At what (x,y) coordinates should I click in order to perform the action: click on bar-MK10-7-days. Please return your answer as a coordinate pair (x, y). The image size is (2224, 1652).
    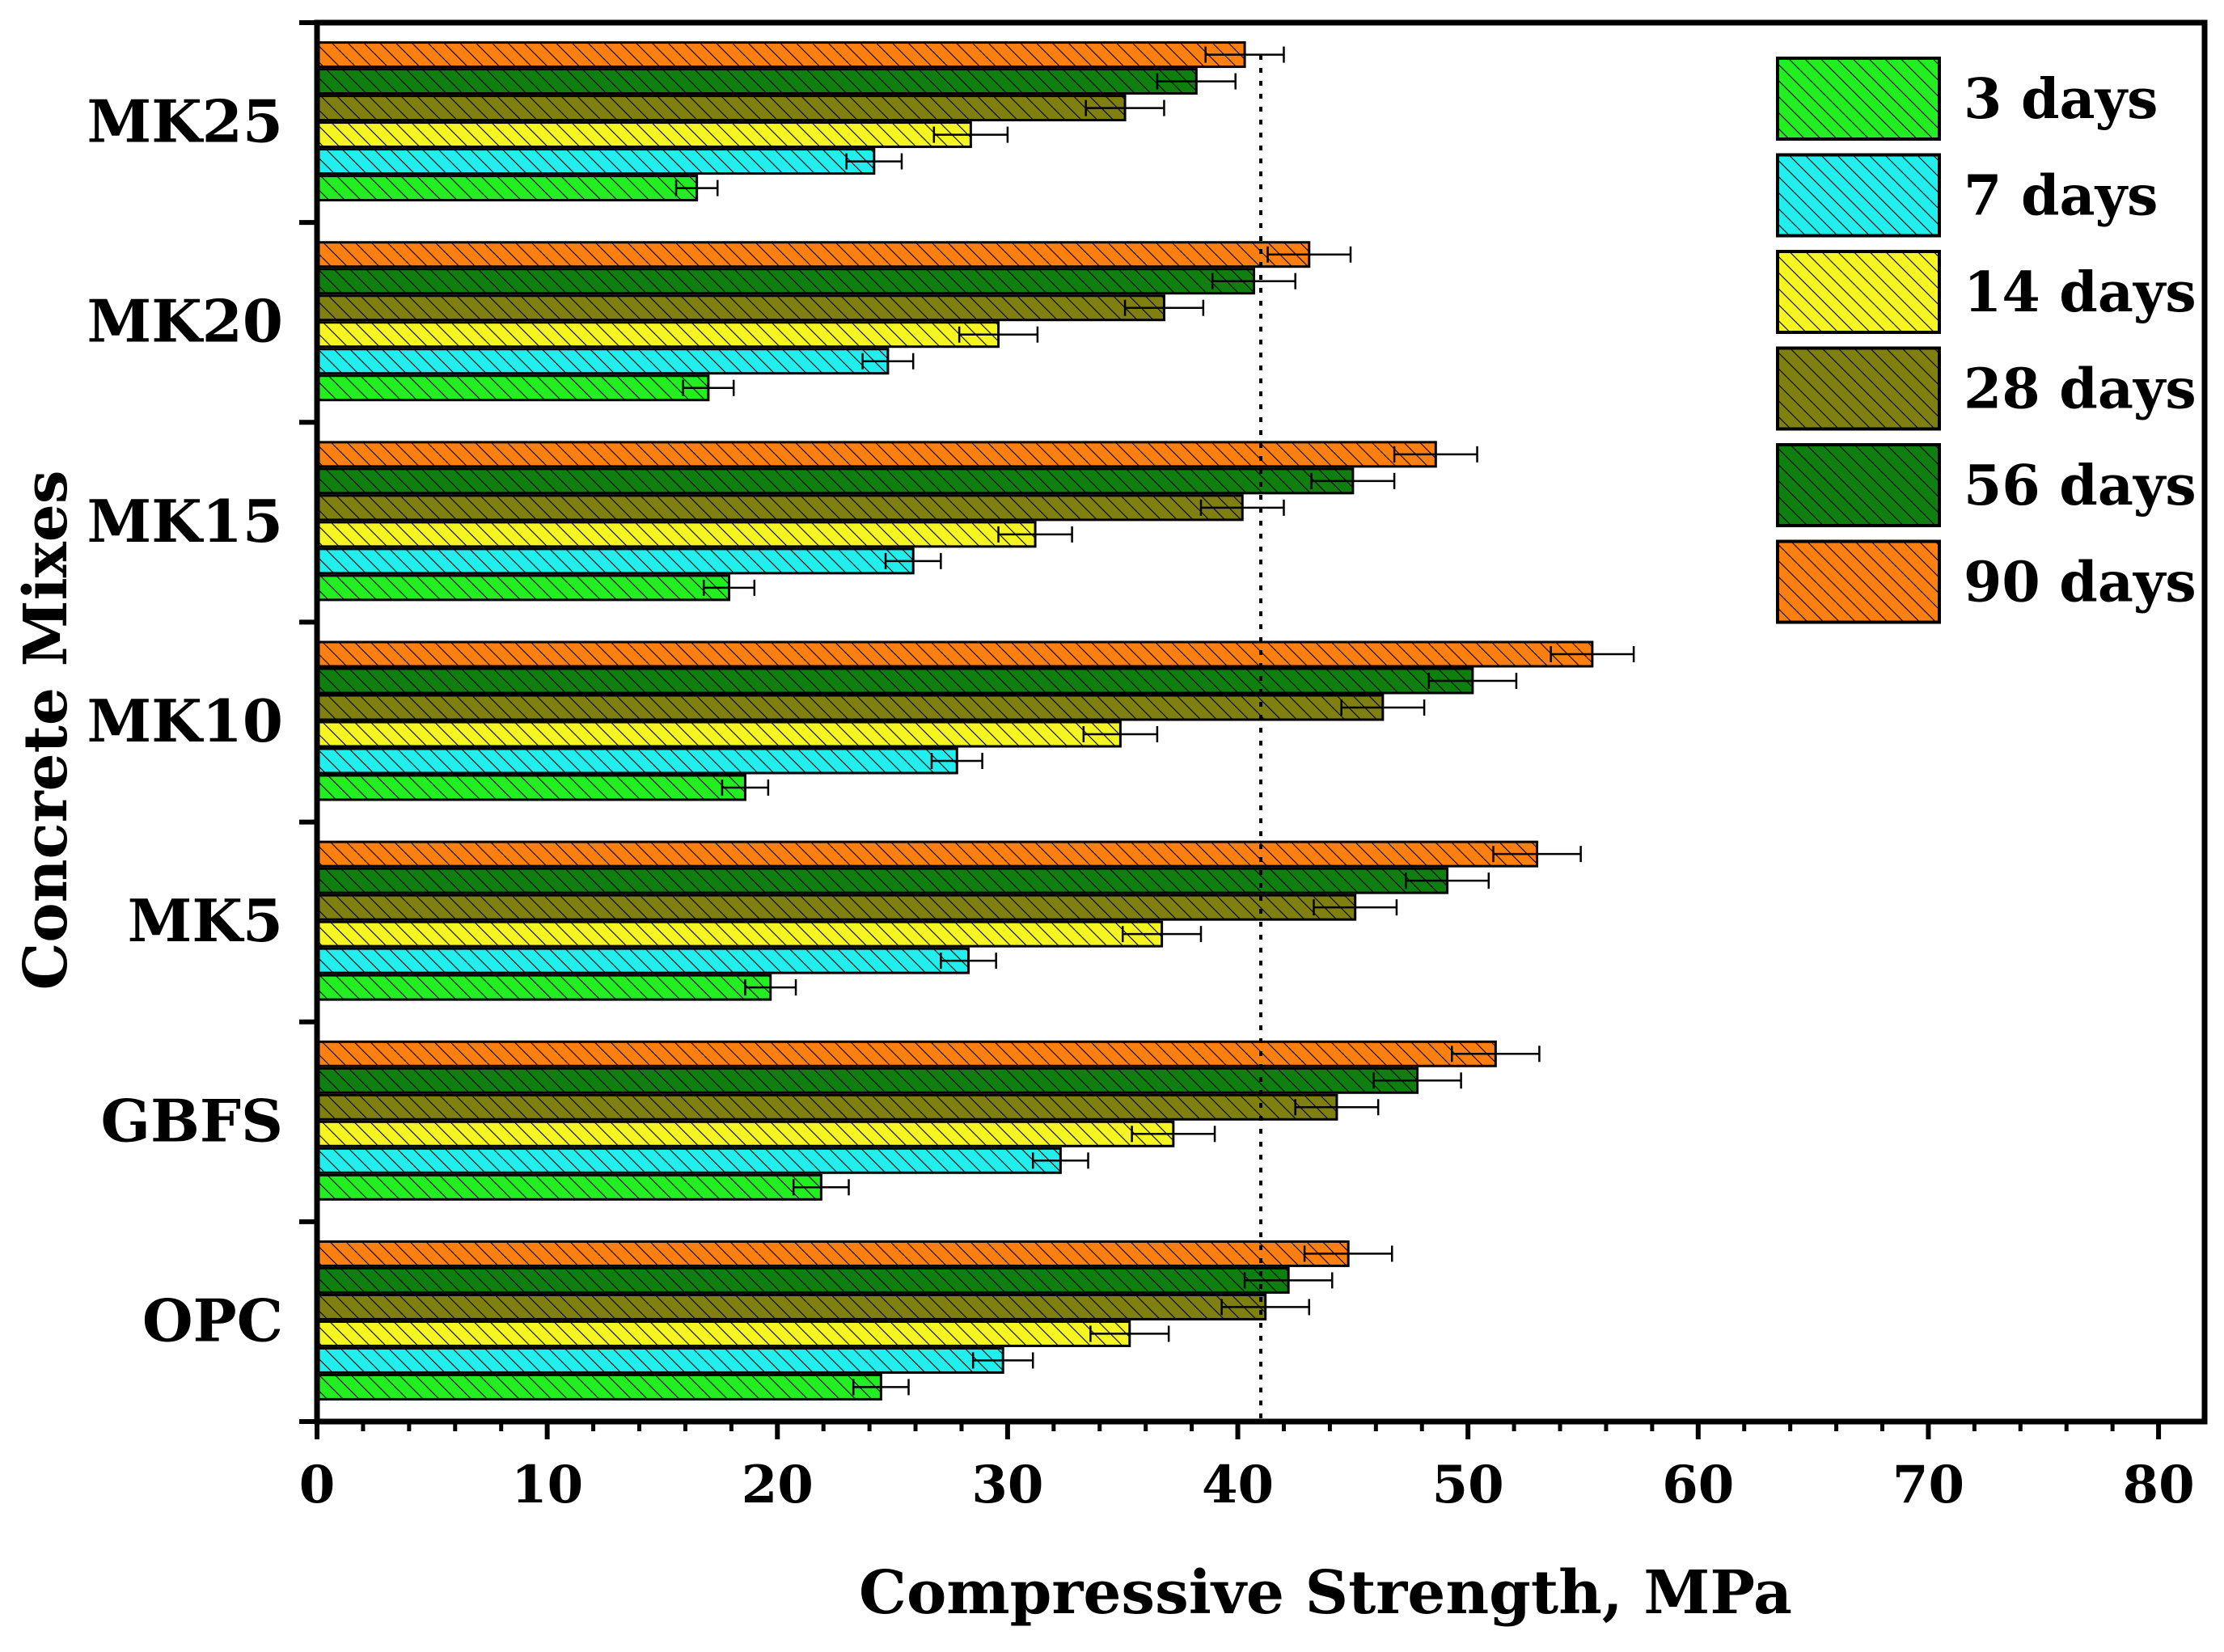
    Looking at the image, I should click on (649, 761).